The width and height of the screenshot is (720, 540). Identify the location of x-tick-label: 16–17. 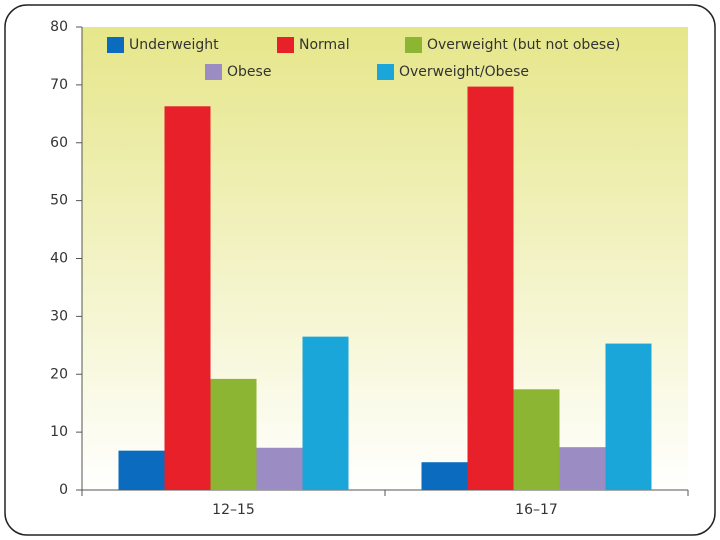
(536, 510).